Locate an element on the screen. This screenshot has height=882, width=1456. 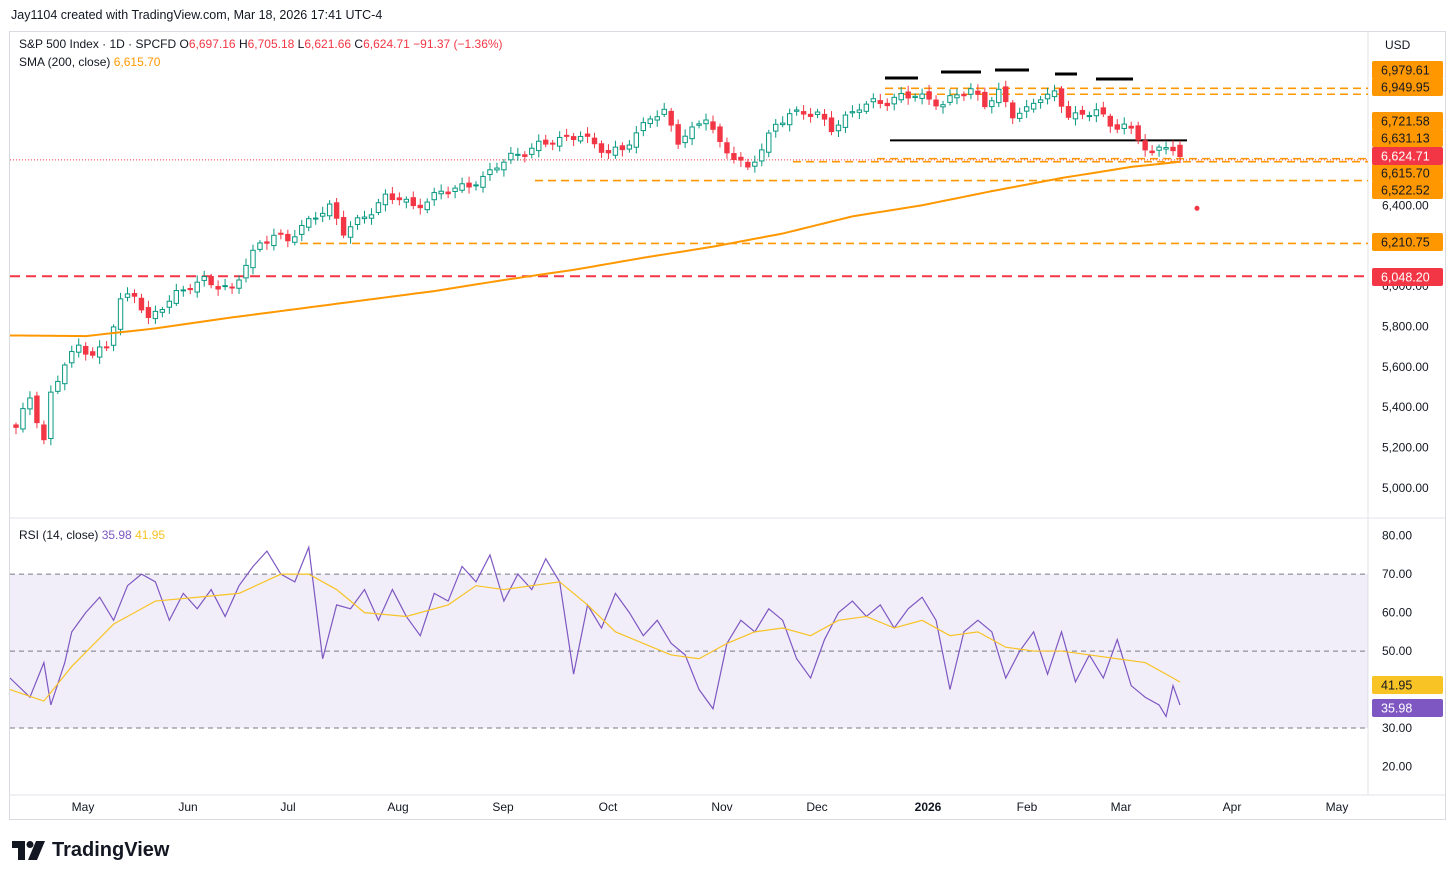
time-axis-label: Jul is located at coordinates (287, 807).